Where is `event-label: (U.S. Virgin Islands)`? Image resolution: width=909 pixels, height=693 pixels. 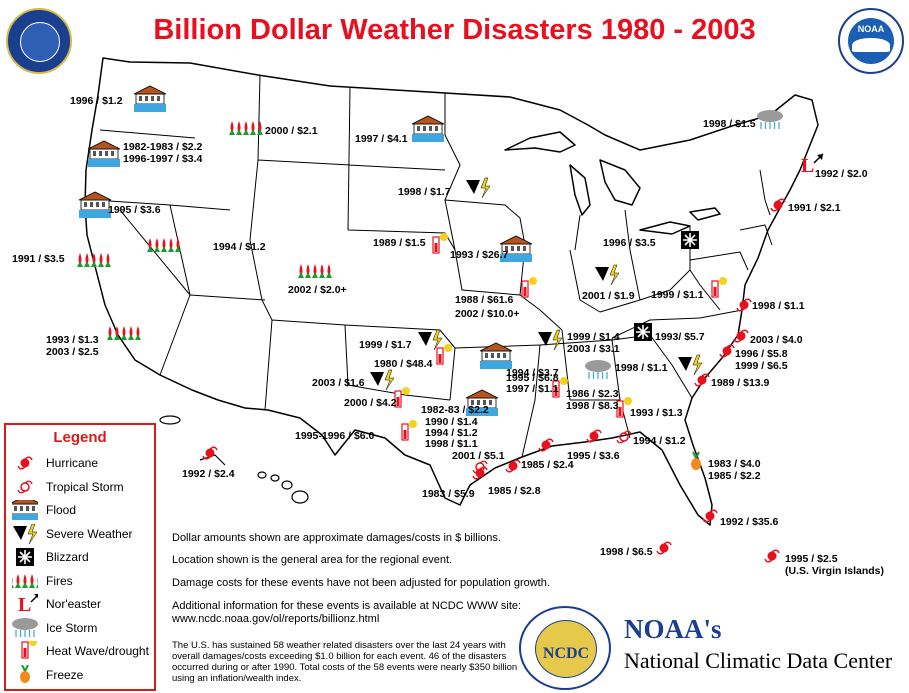
event-label: (U.S. Virgin Islands) is located at coordinates (834, 571).